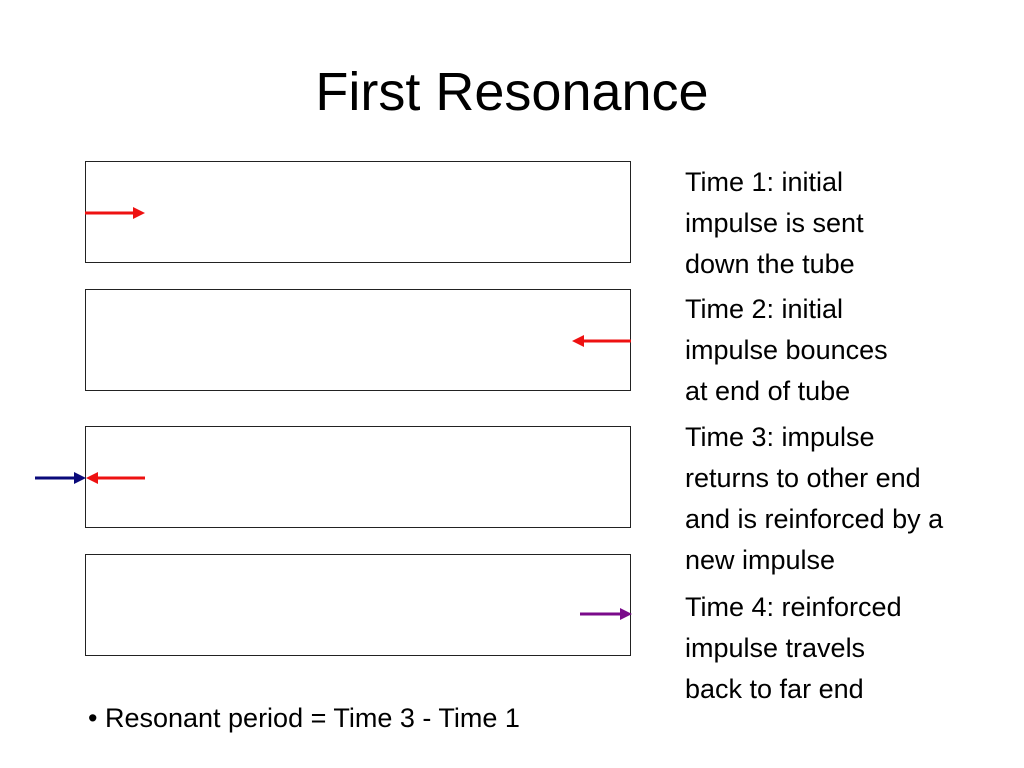 Image resolution: width=1024 pixels, height=768 pixels. What do you see at coordinates (304, 718) in the screenshot?
I see `resonant-period-bullet: • Resonant period = Time 3 - Time 1` at bounding box center [304, 718].